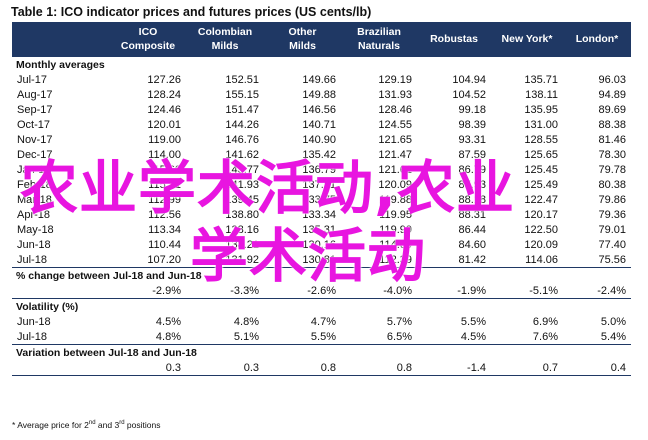  Describe the element at coordinates (164, 154) in the screenshot. I see `table-cell: 114.00` at that location.